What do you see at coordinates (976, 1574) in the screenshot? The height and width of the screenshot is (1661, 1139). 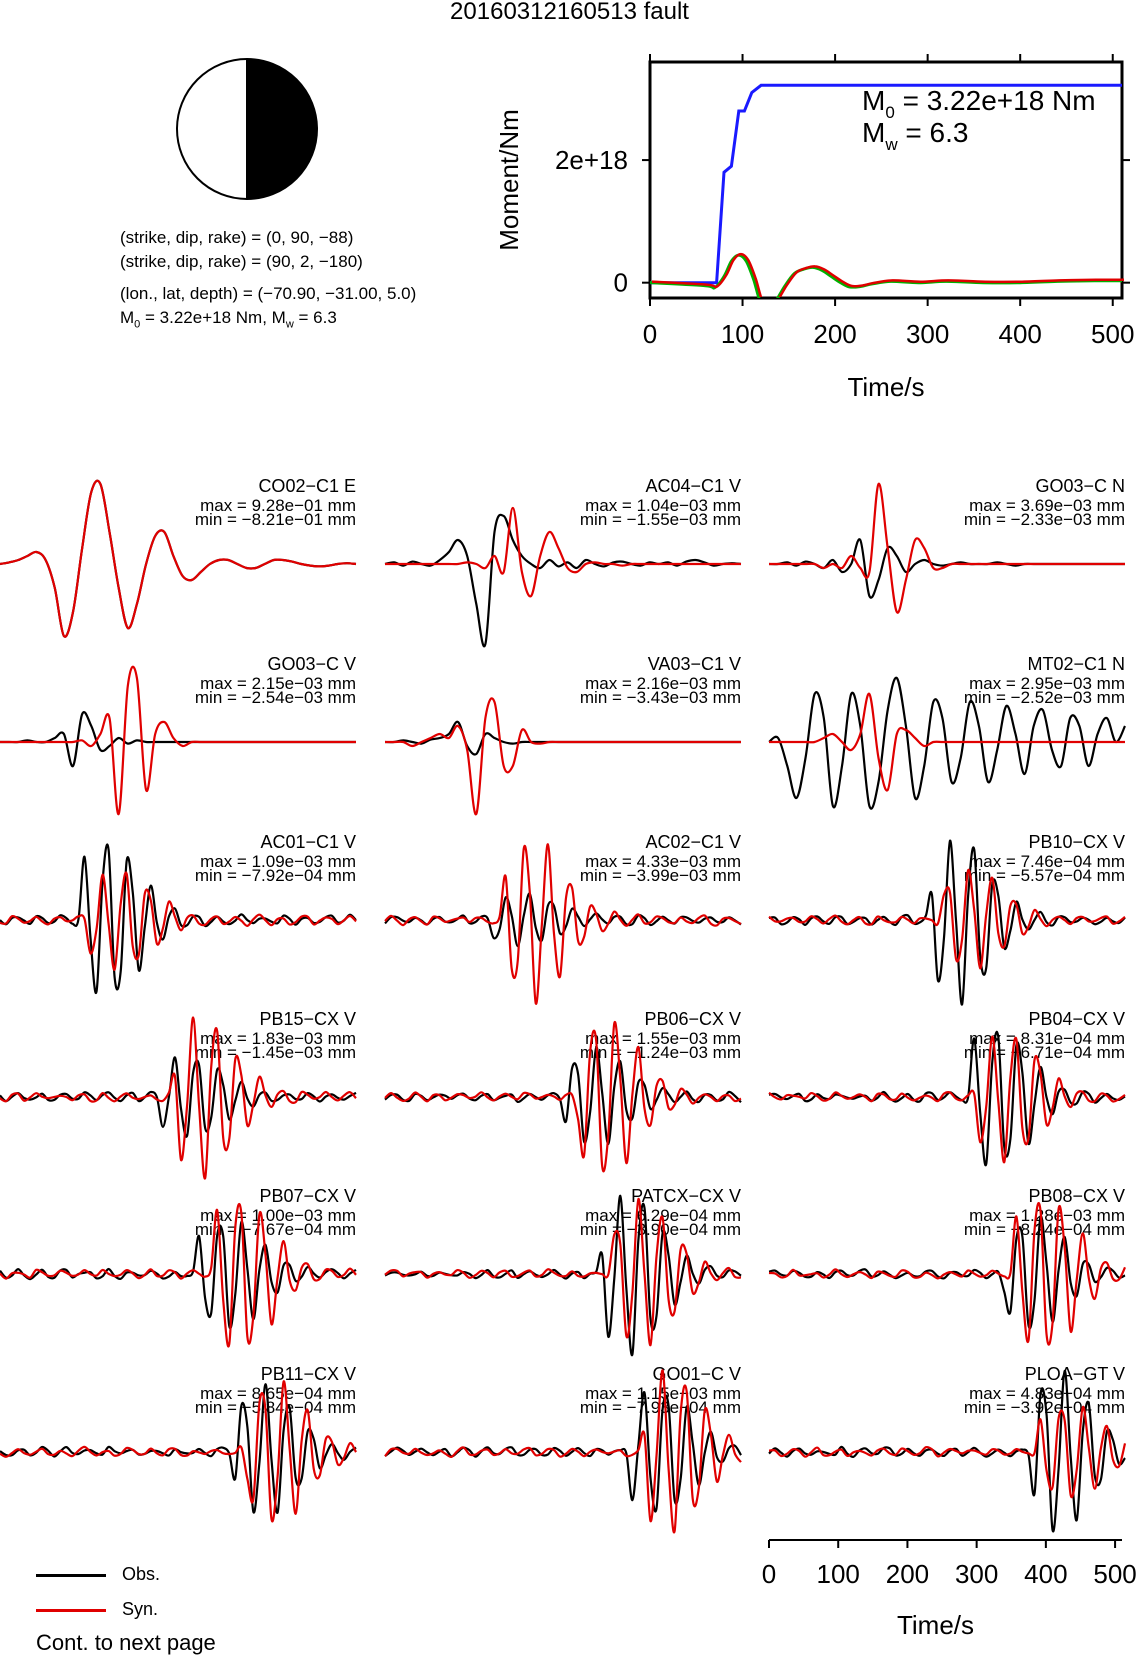 I see `time-axis-tick-label: 300` at bounding box center [976, 1574].